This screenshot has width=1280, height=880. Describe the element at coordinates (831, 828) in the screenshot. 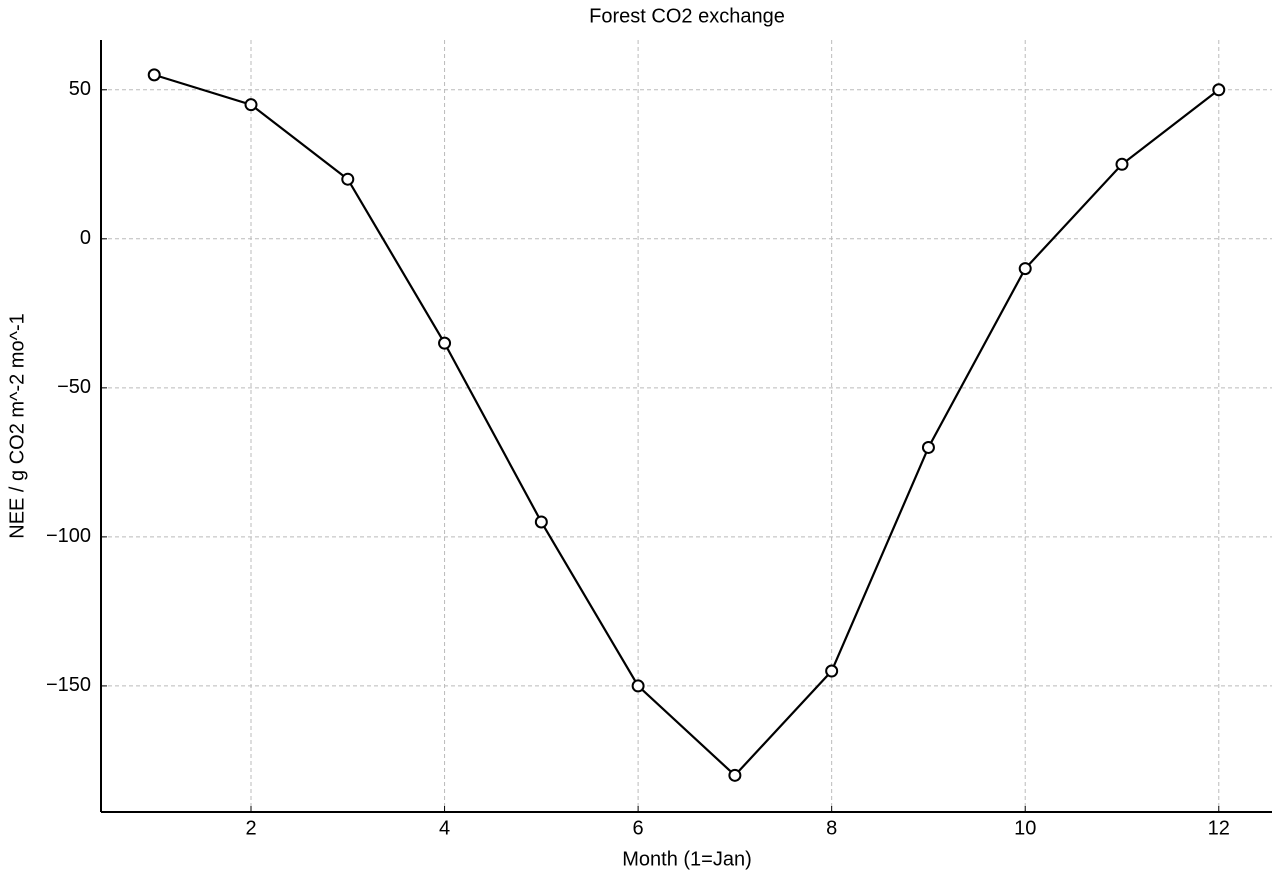

I see `x-tick-label: 8` at that location.